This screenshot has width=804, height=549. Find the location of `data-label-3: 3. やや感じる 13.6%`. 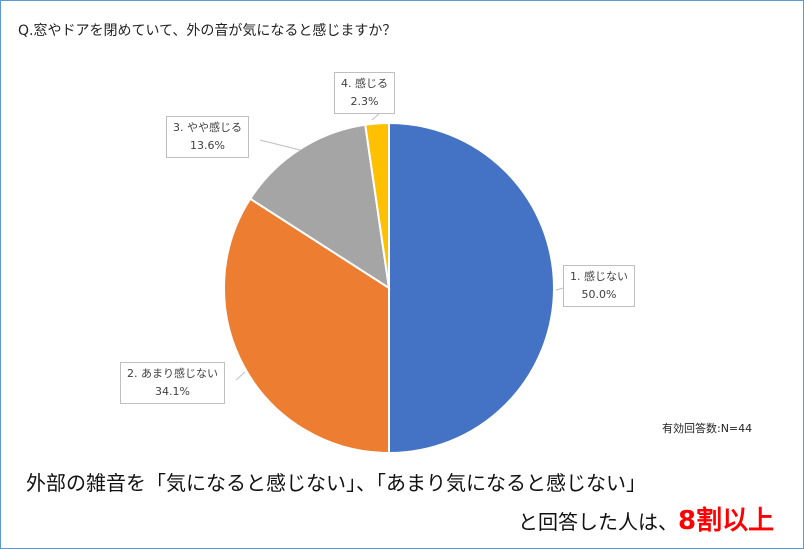

data-label-3: 3. やや感じる 13.6% is located at coordinates (207, 137).